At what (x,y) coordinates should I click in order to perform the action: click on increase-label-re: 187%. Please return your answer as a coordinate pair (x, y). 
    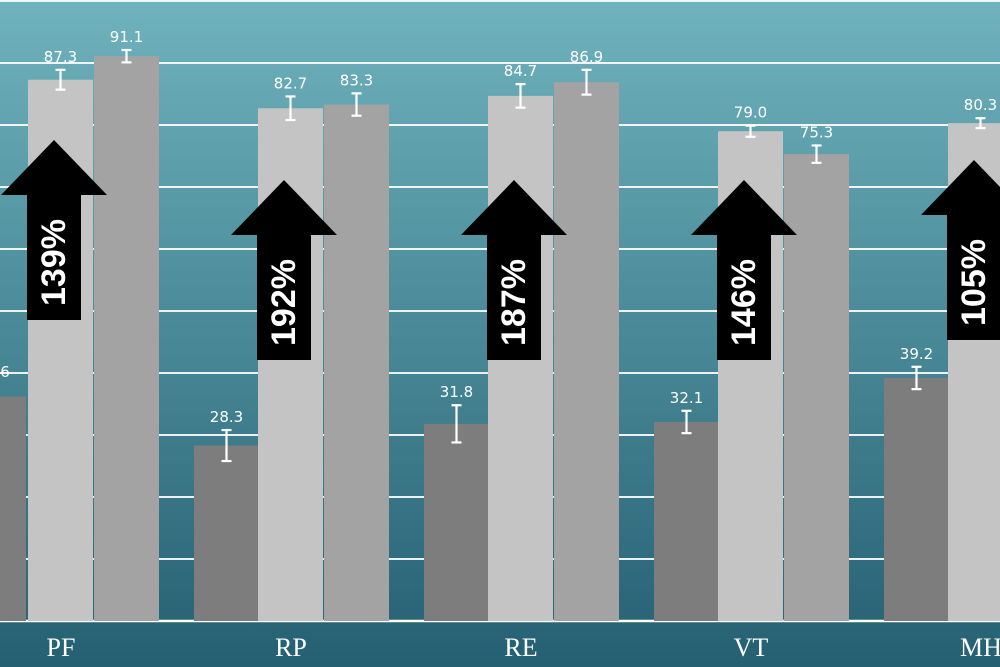
    Looking at the image, I should click on (514, 302).